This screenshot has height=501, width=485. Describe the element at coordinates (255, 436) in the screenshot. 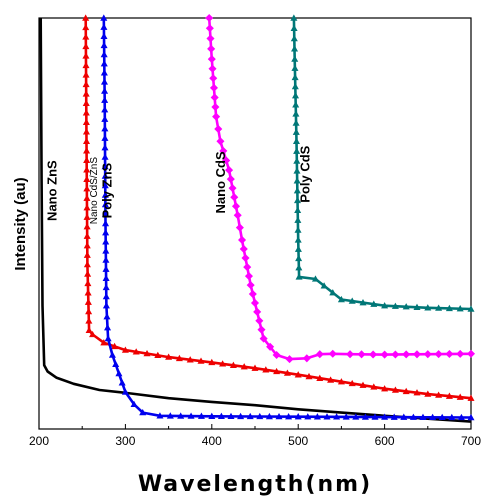

I see `x-axis-ticks: 200 300 400 500 600 700` at that location.